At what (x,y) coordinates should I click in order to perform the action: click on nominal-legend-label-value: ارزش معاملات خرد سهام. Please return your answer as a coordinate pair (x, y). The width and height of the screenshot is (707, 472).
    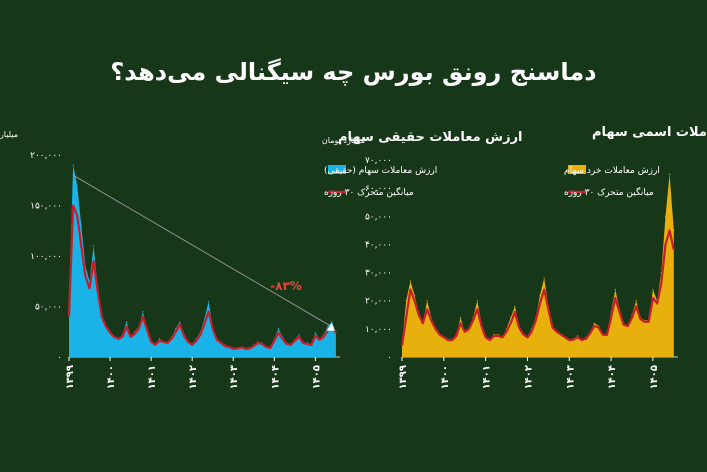
    Looking at the image, I should click on (612, 171).